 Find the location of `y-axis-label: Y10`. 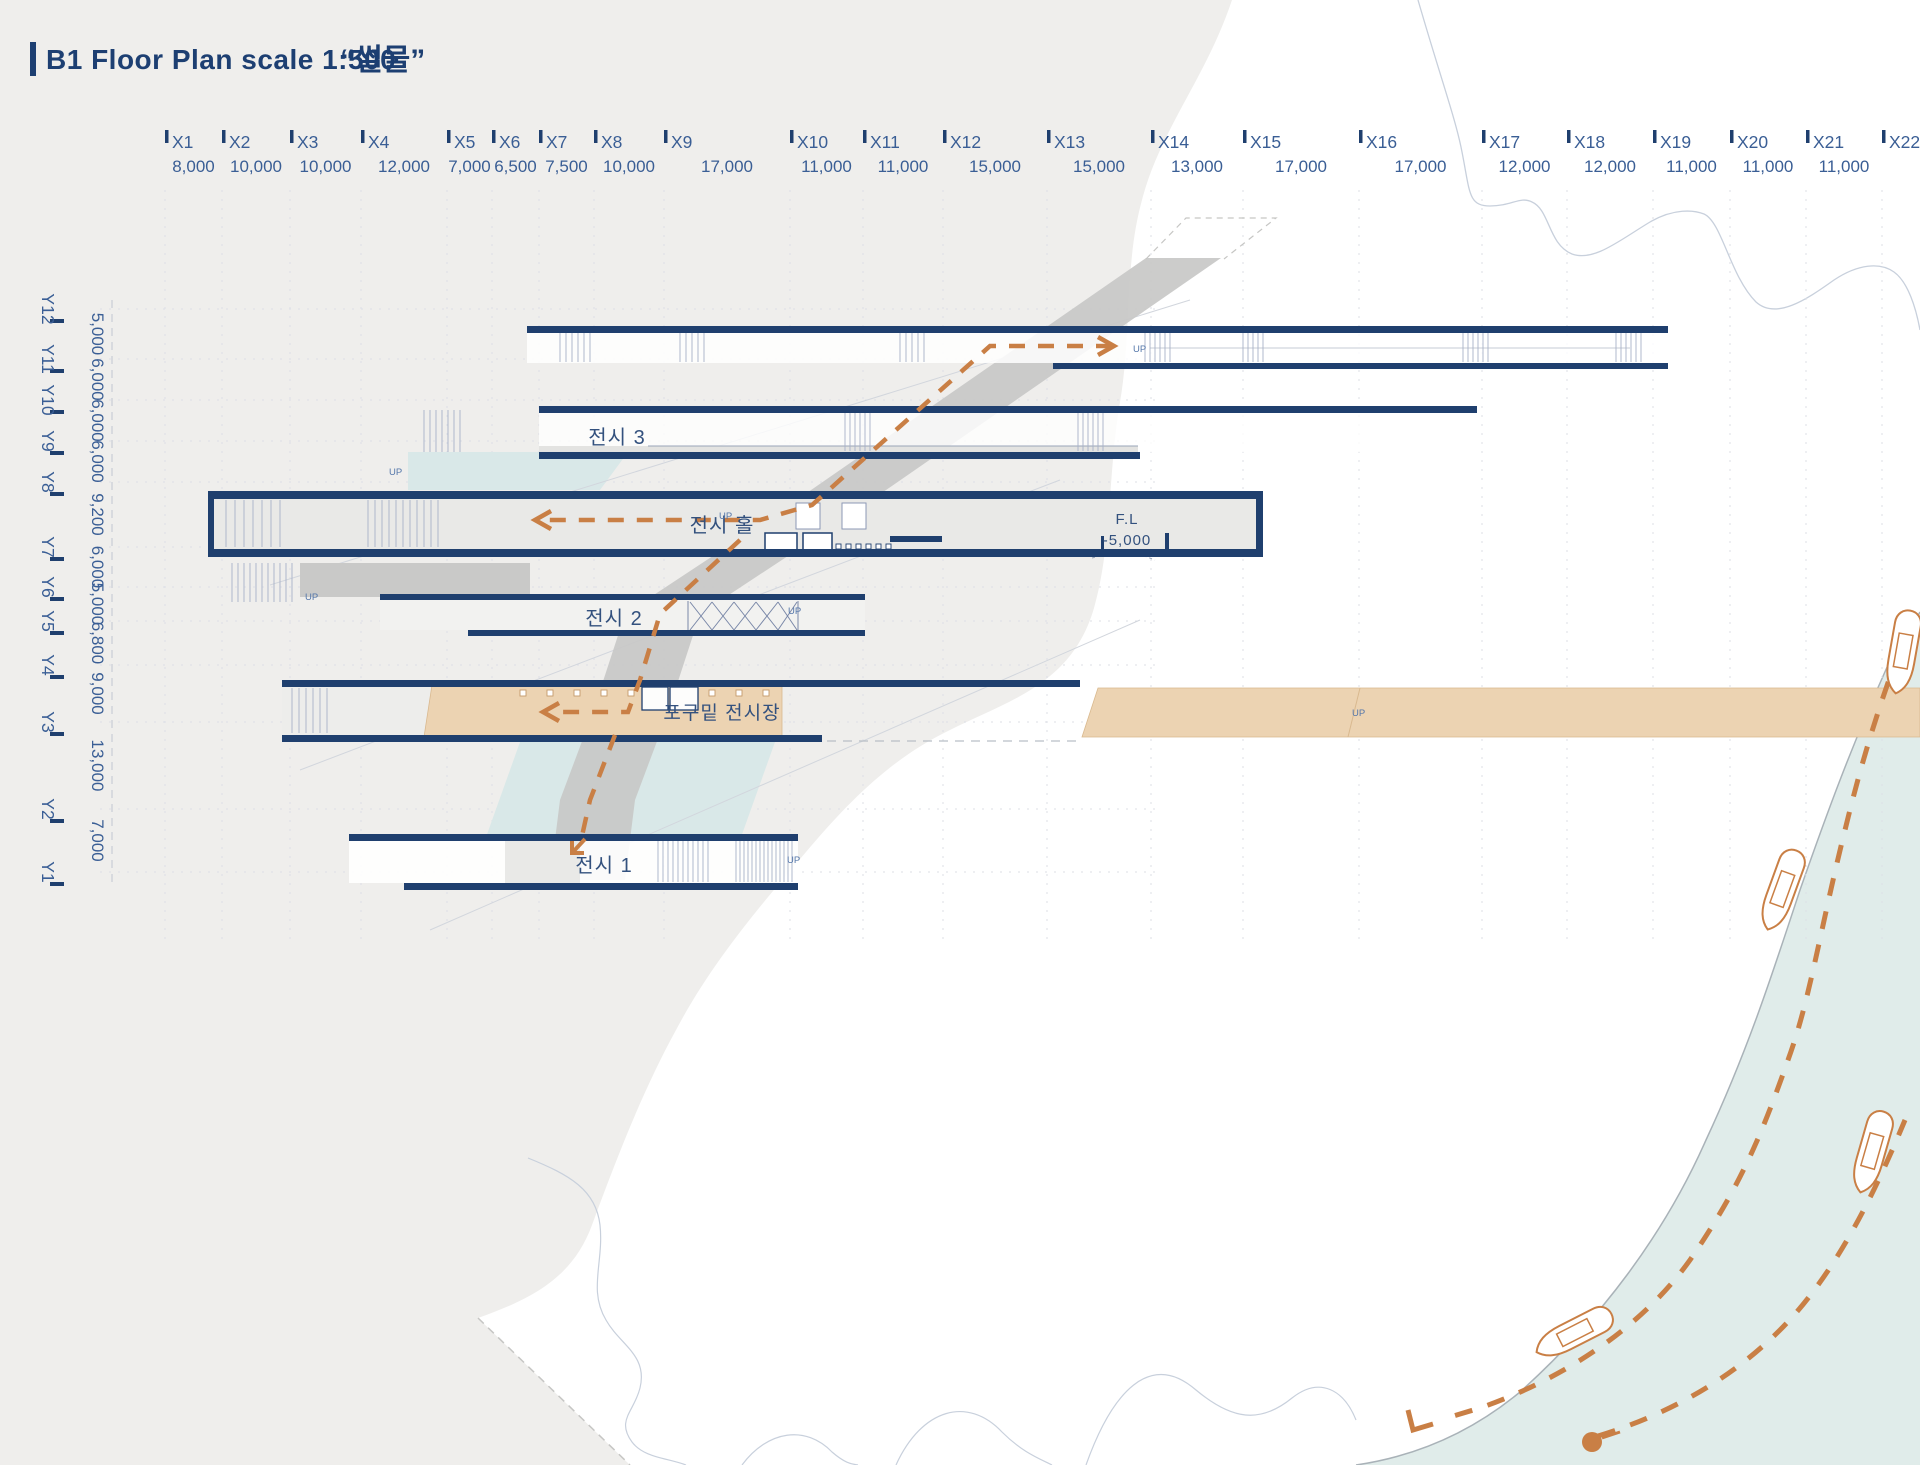

y-axis-label: Y10 is located at coordinates (48, 399).